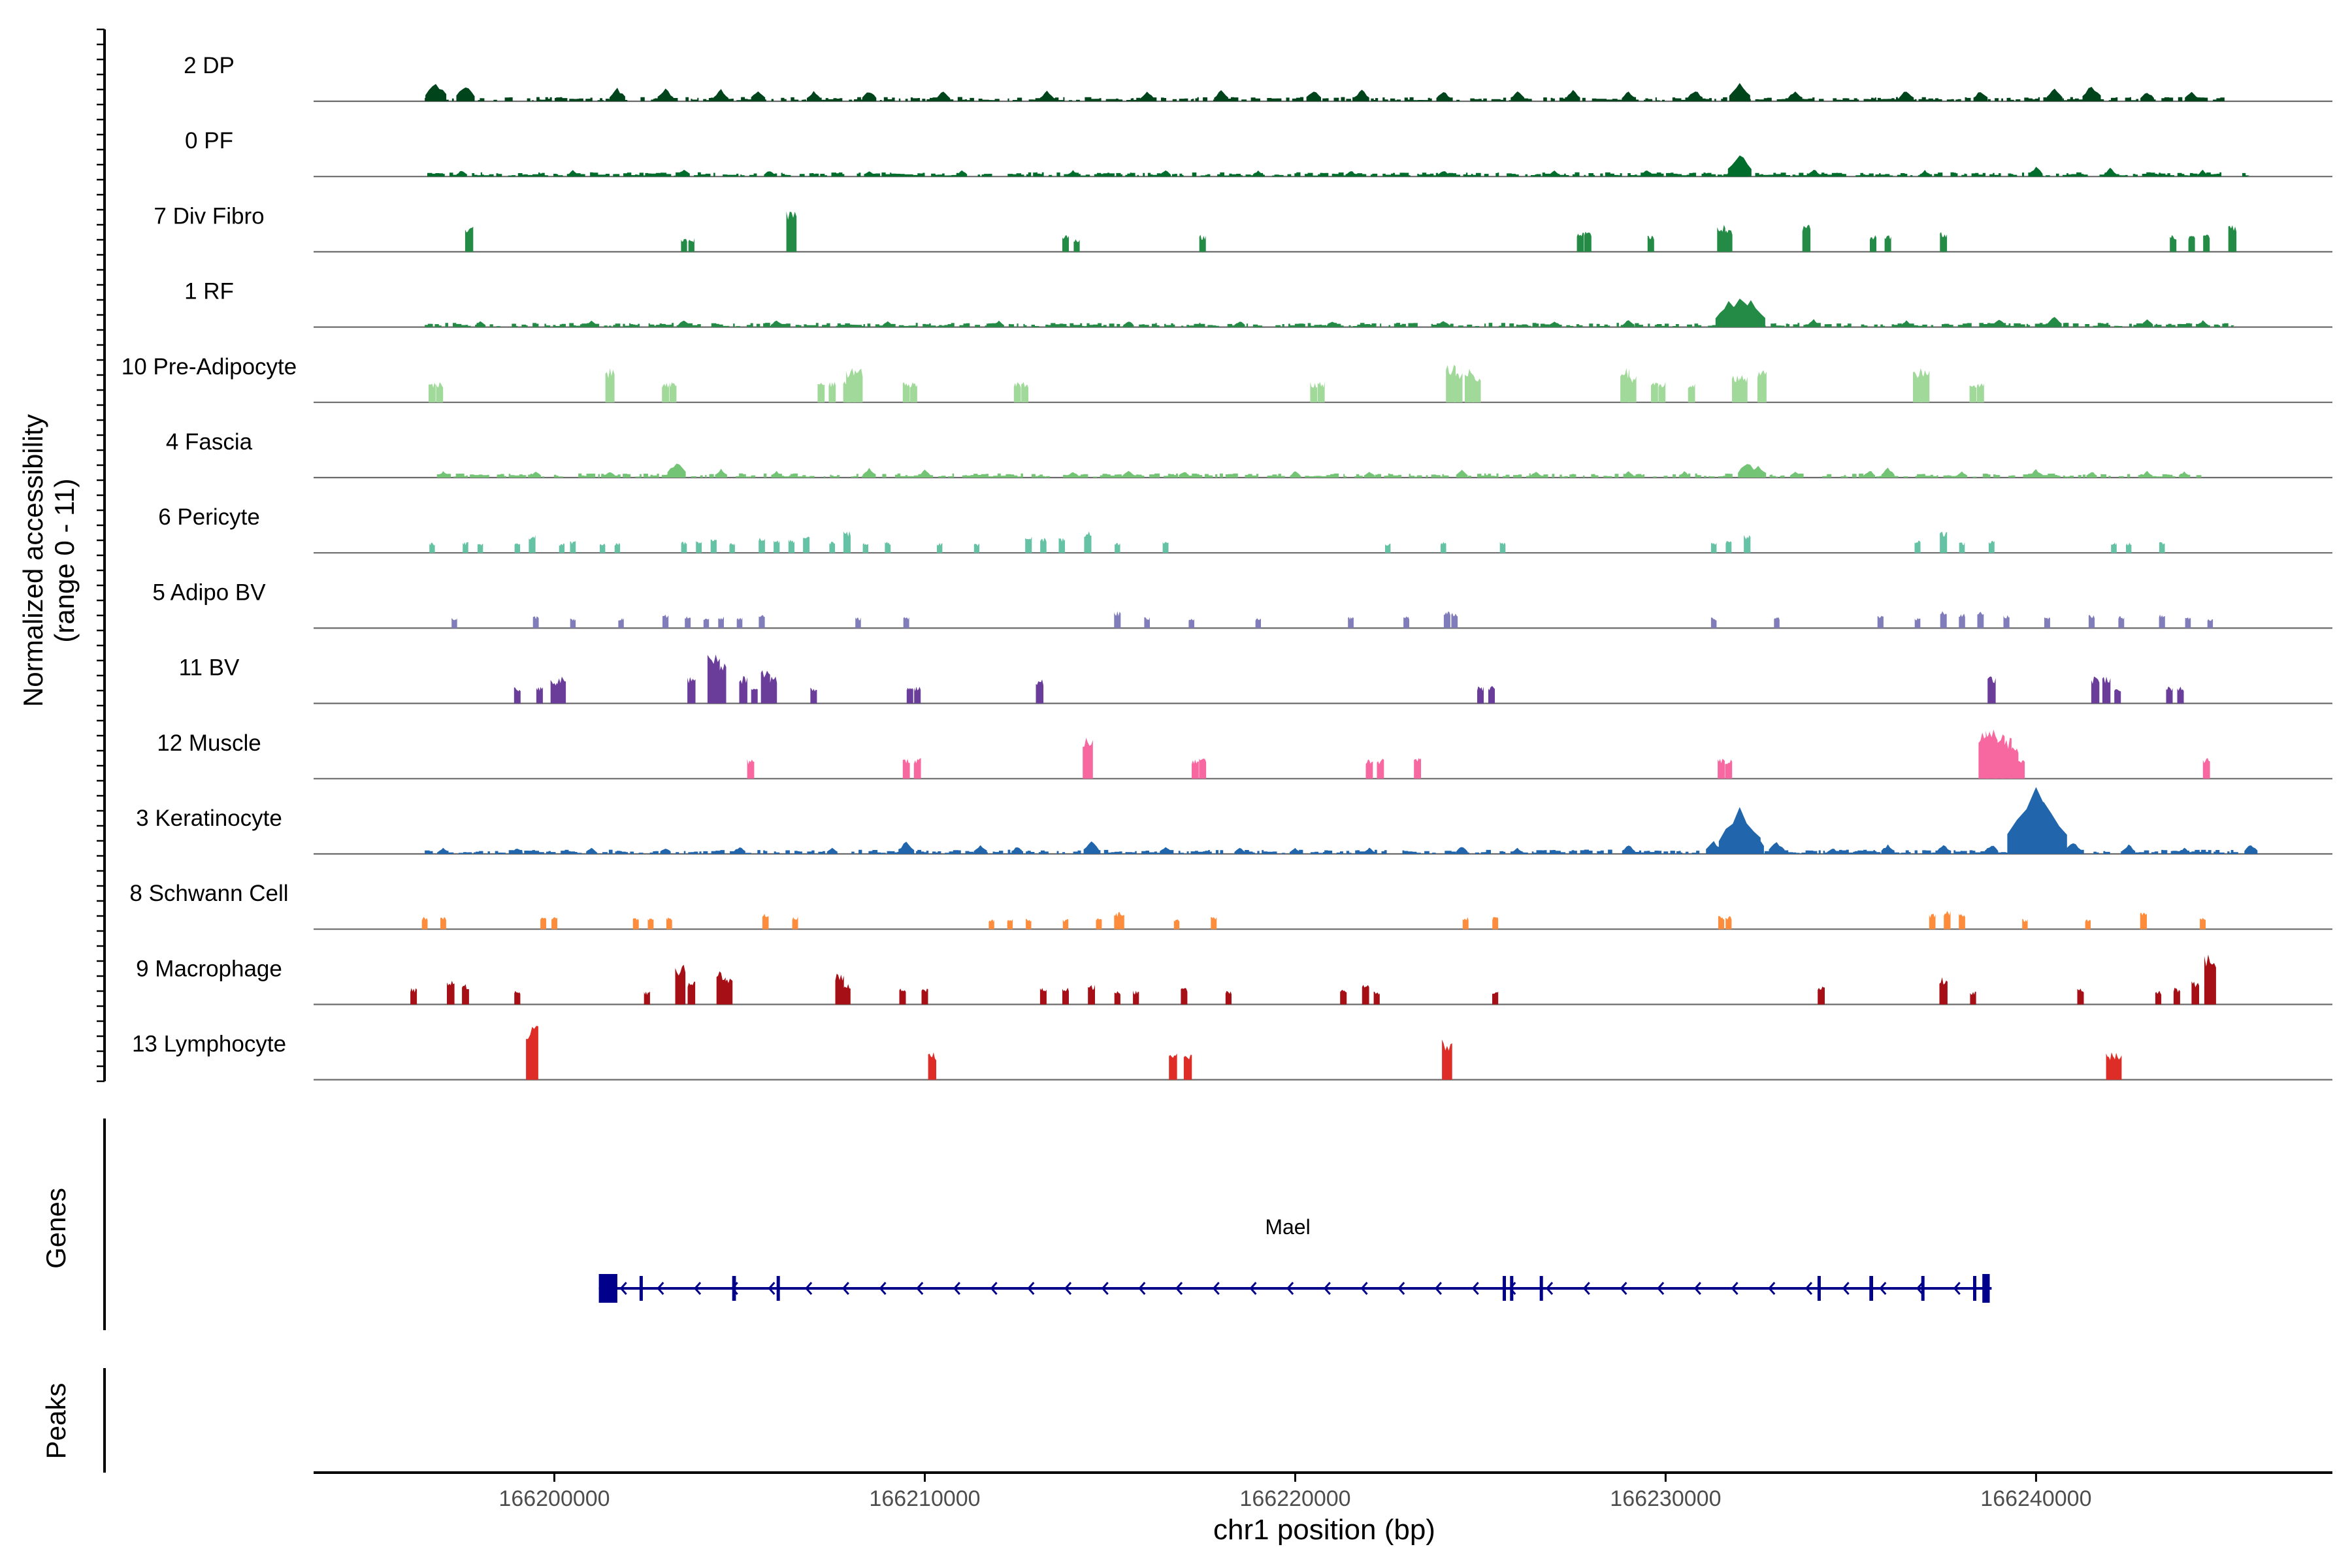  I want to click on genes-panel-label: Genes, so click(56, 1228).